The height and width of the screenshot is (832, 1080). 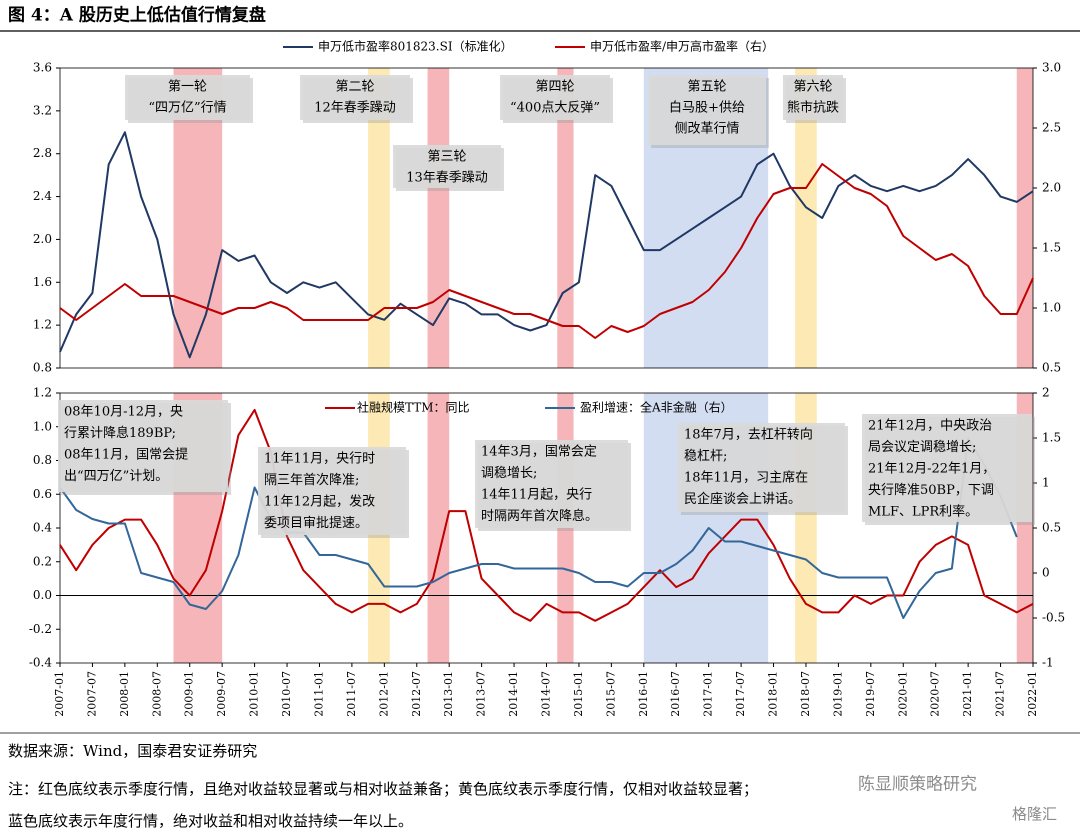 What do you see at coordinates (682, 46) in the screenshot?
I see `legend-label: 申万低市盈率/申万高市盈率（右）` at bounding box center [682, 46].